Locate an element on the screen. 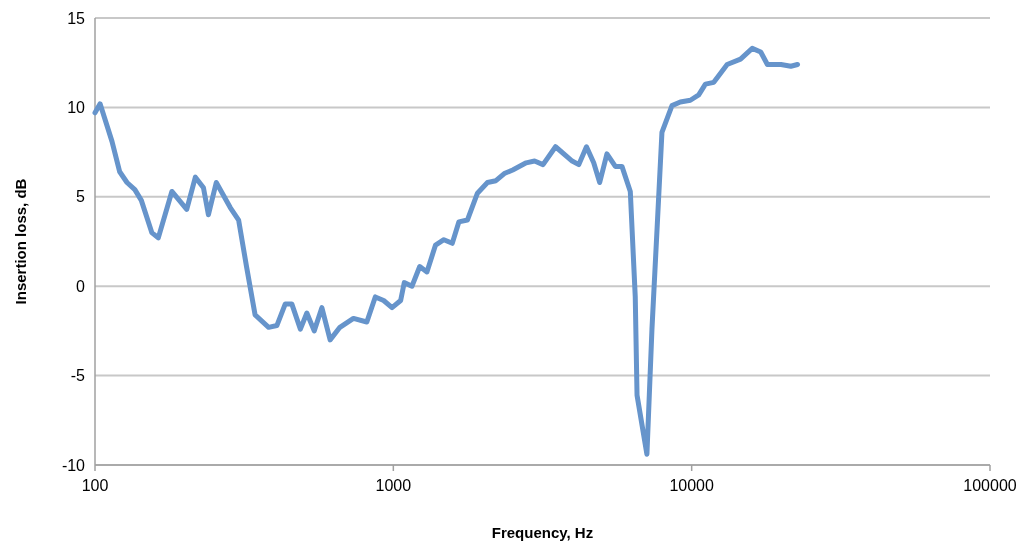  x-tick-label: 100 is located at coordinates (95, 485).